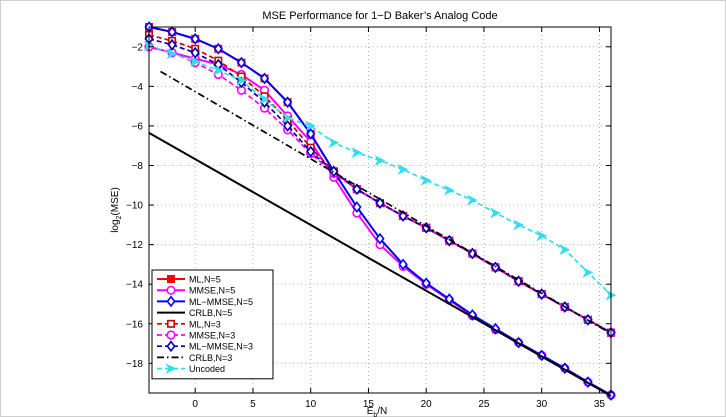  What do you see at coordinates (195, 404) in the screenshot?
I see `x-tick-label: 0` at bounding box center [195, 404].